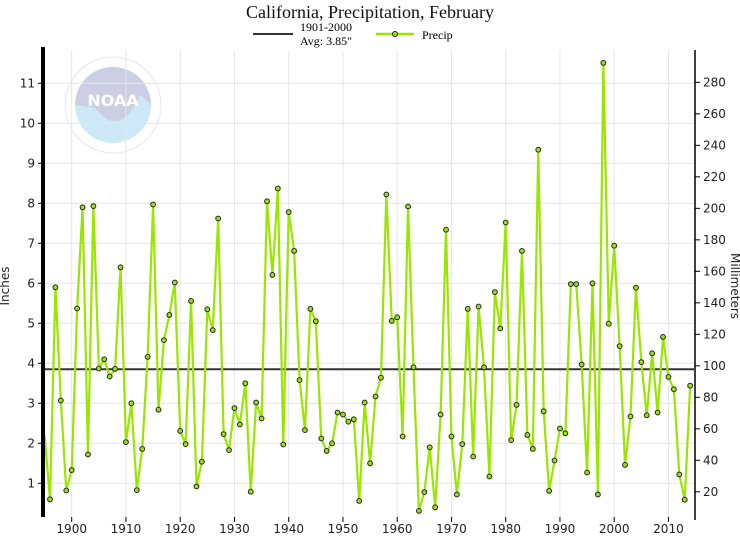 The image size is (740, 550). Describe the element at coordinates (451, 529) in the screenshot. I see `x-tick-label: 1970` at that location.